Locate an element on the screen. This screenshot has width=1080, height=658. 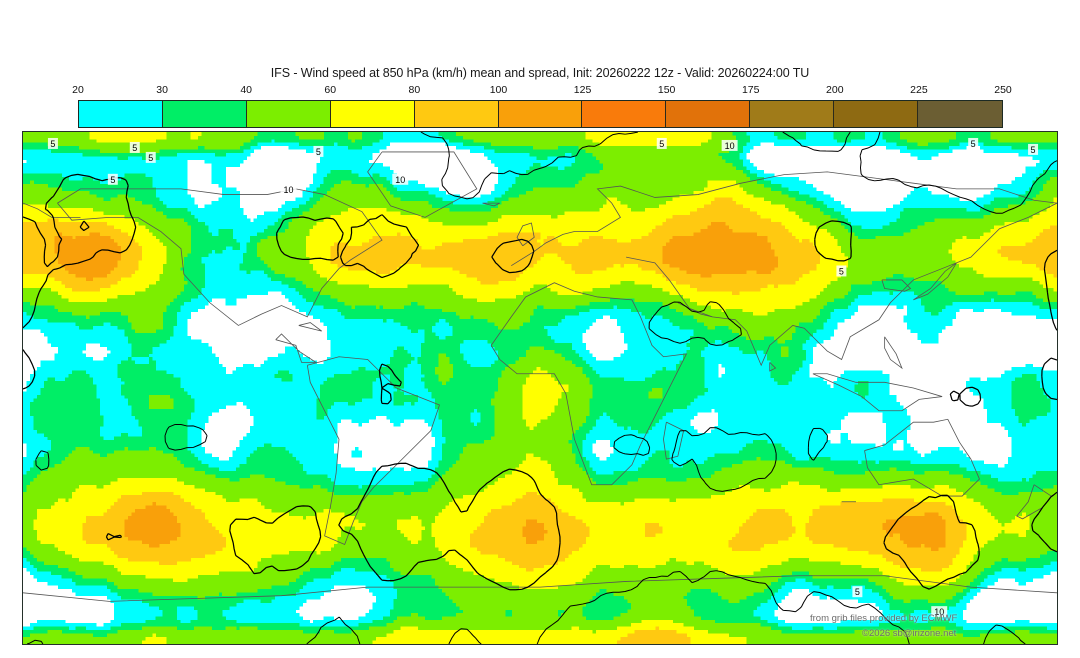
colorbar: 20 30 40 60 80 100 125 150 175 200 225 250 is located at coordinates (542, 106).